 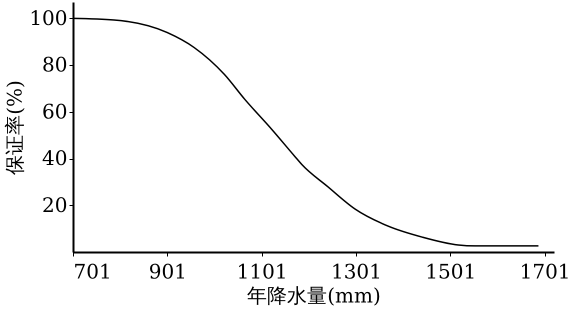 I want to click on x-tick-label: 1501, so click(x=450, y=272).